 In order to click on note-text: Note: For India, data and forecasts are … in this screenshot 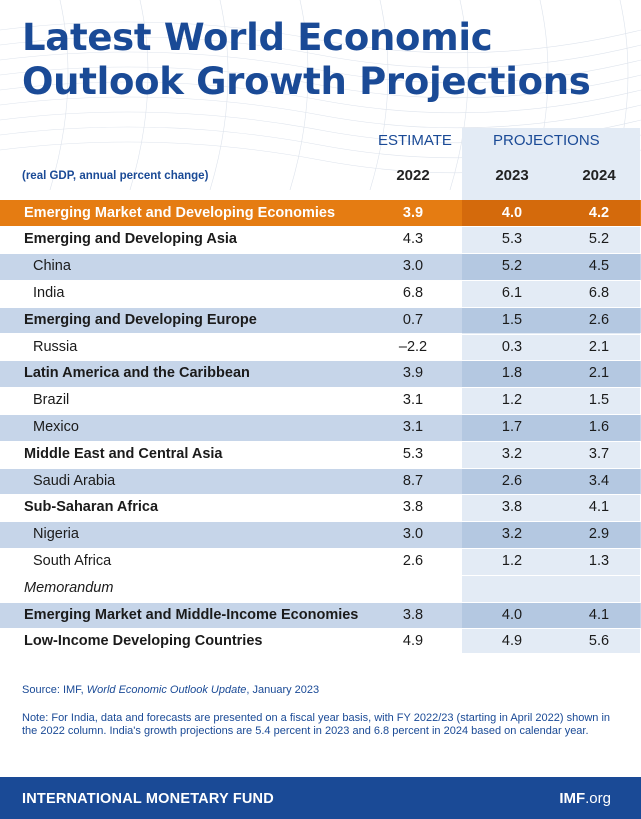, I will do `click(316, 724)`.